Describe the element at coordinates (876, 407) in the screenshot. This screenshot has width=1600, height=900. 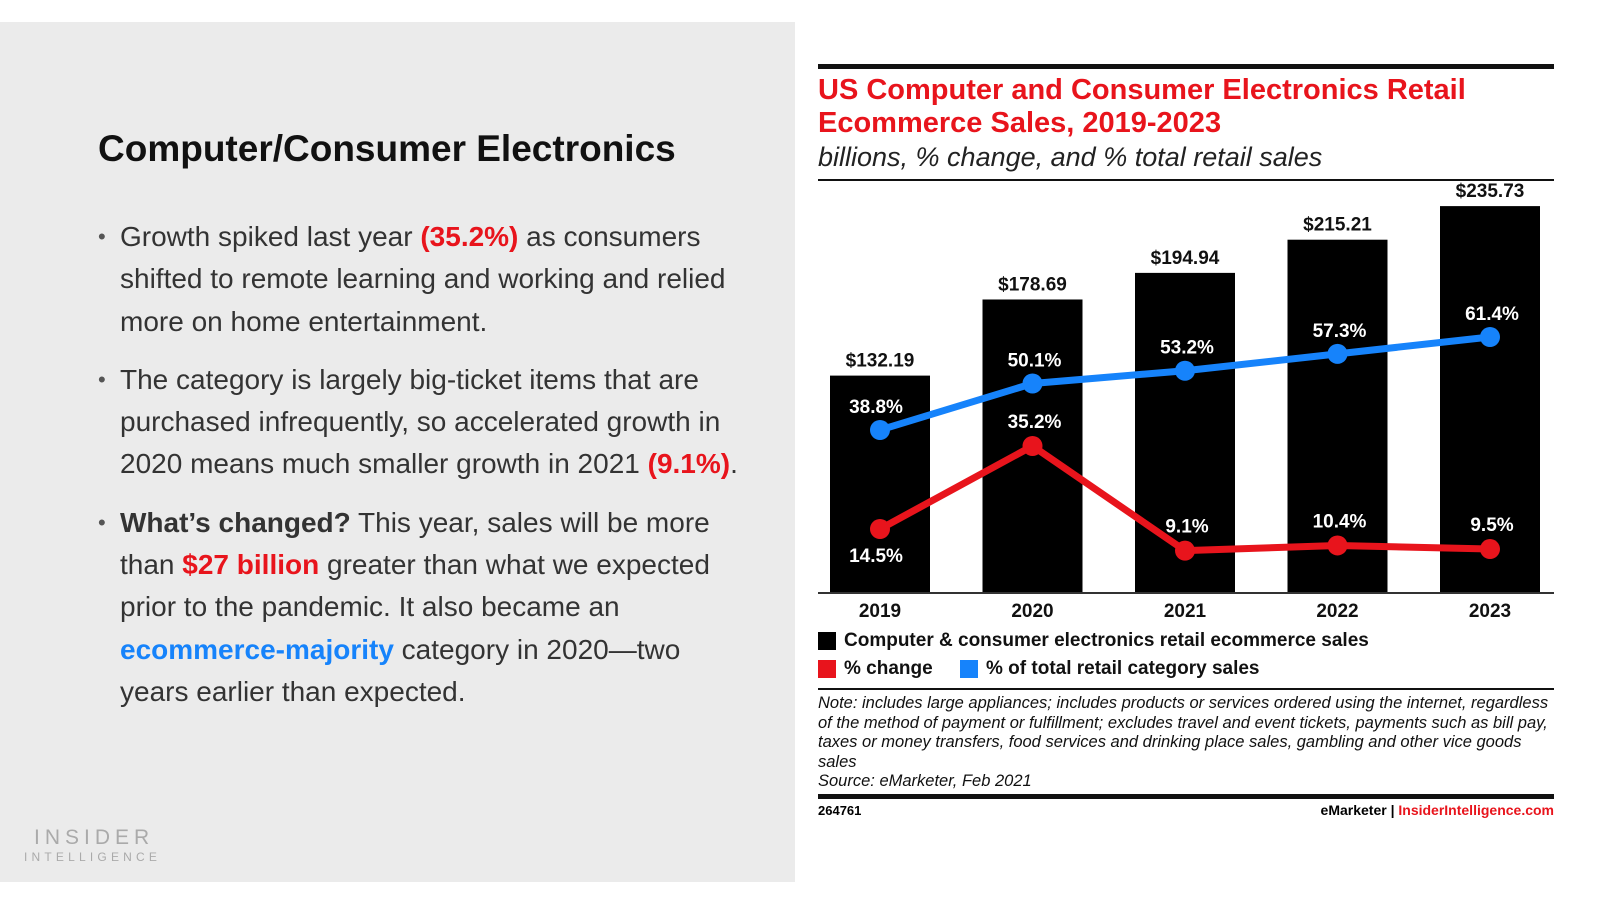
I see `share-label: 38.8%` at that location.